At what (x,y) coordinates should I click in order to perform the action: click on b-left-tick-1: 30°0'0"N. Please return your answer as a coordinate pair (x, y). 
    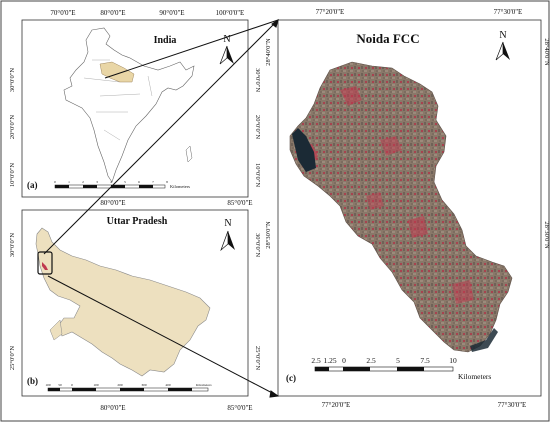
    Looking at the image, I should click on (12, 245).